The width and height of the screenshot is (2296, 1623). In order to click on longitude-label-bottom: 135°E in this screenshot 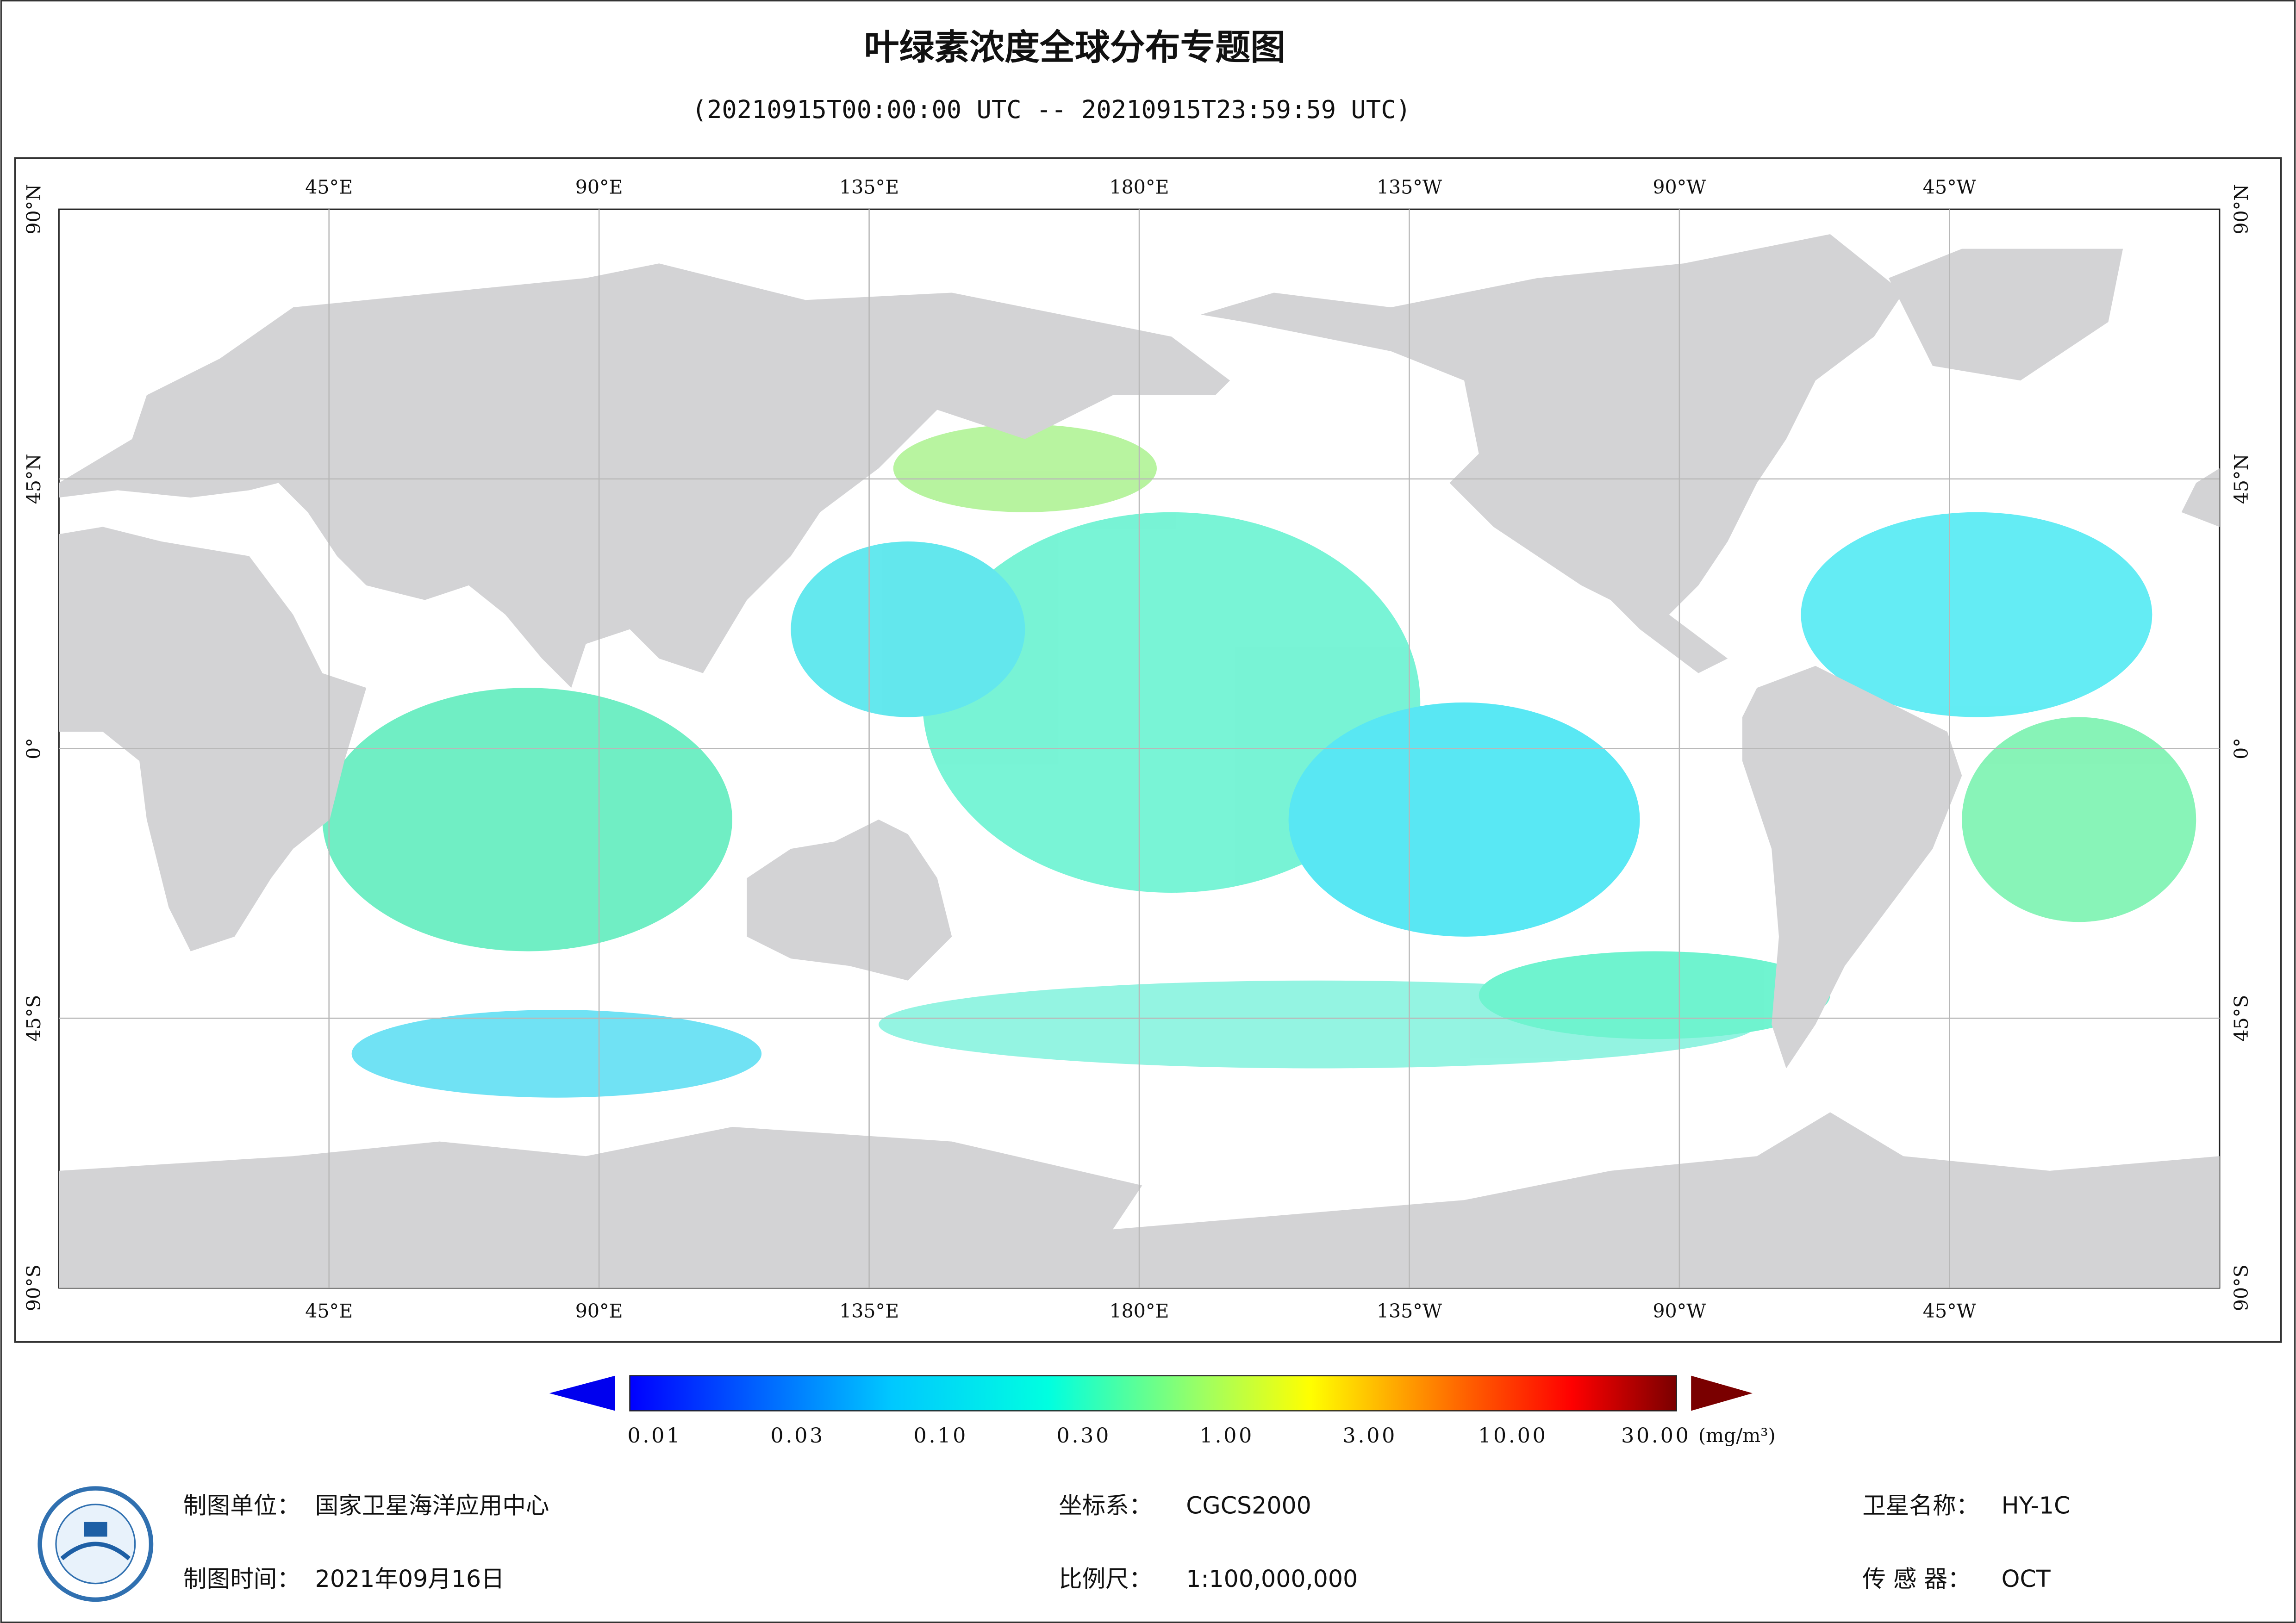, I will do `click(869, 1311)`.